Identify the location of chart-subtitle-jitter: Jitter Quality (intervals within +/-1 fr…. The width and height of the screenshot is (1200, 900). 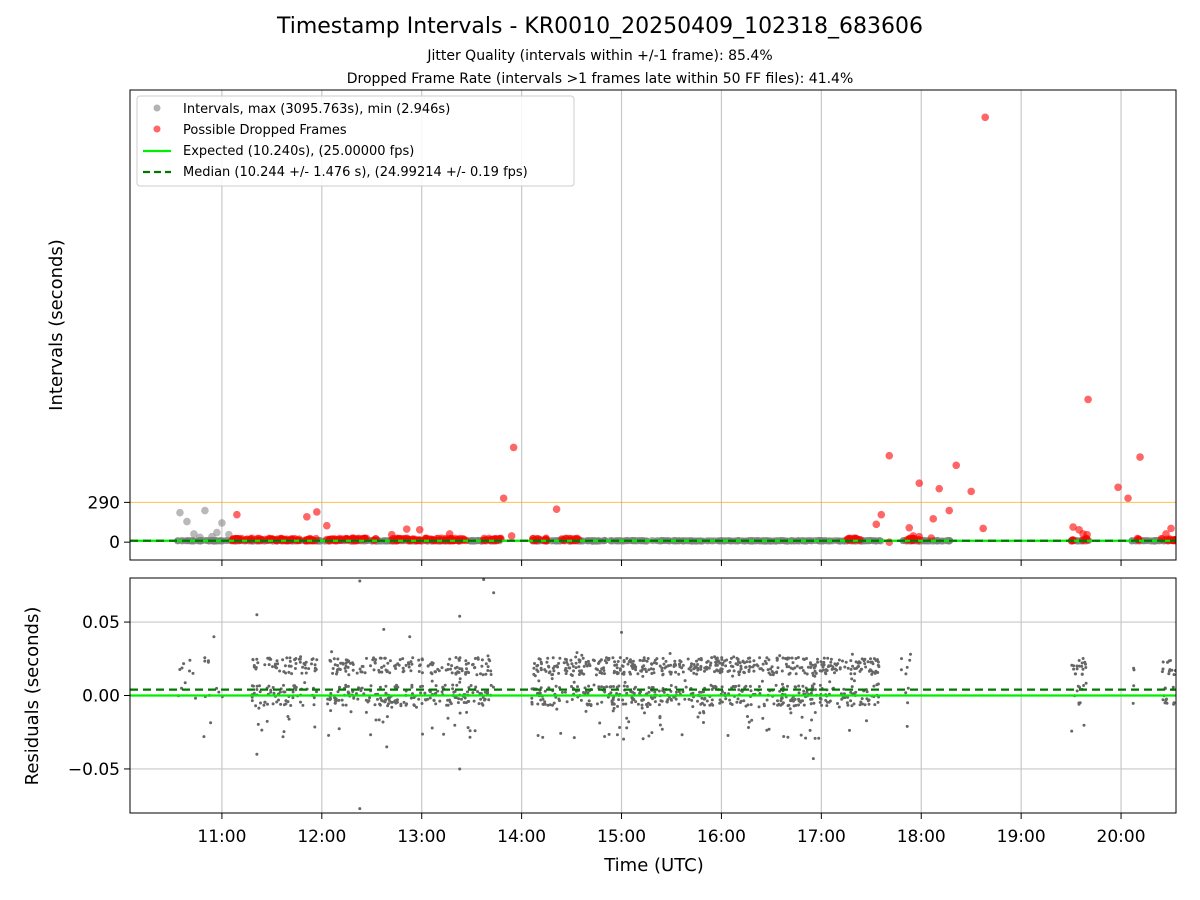
(600, 56).